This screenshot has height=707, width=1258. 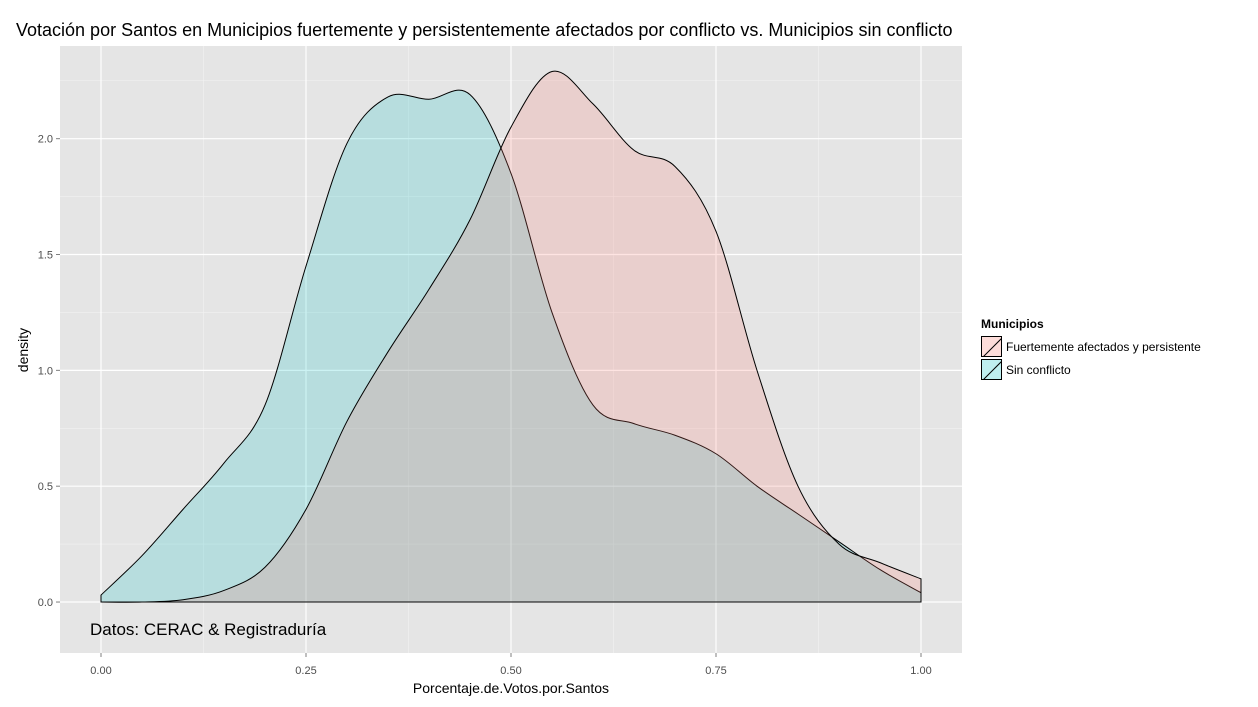 I want to click on y-tick-label: 2.0, so click(x=45, y=140).